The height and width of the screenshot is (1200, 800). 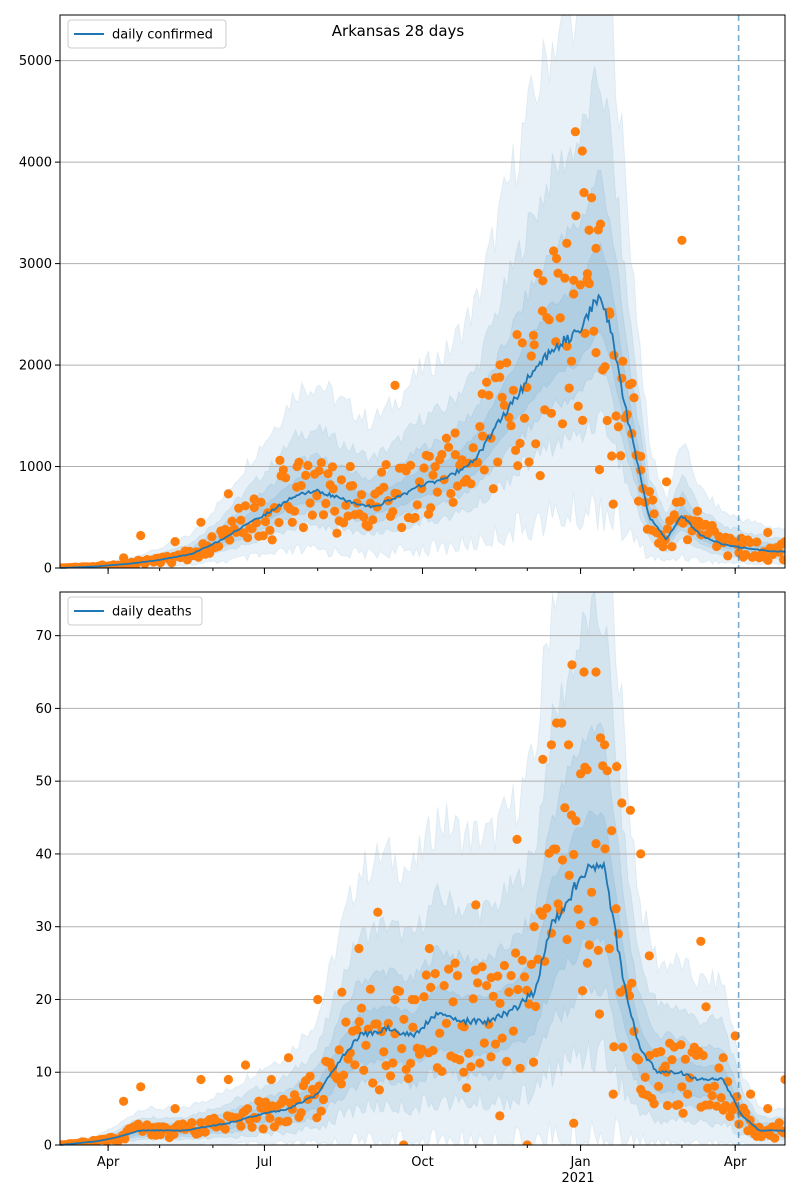 What do you see at coordinates (398, 31) in the screenshot?
I see `figure-title: Arkansas 28 days` at bounding box center [398, 31].